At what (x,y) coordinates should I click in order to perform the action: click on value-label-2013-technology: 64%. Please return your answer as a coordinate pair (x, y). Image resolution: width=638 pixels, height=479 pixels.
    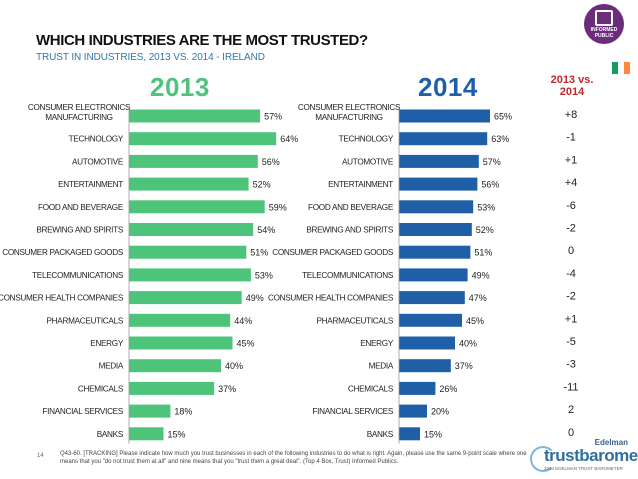
    Looking at the image, I should click on (289, 139).